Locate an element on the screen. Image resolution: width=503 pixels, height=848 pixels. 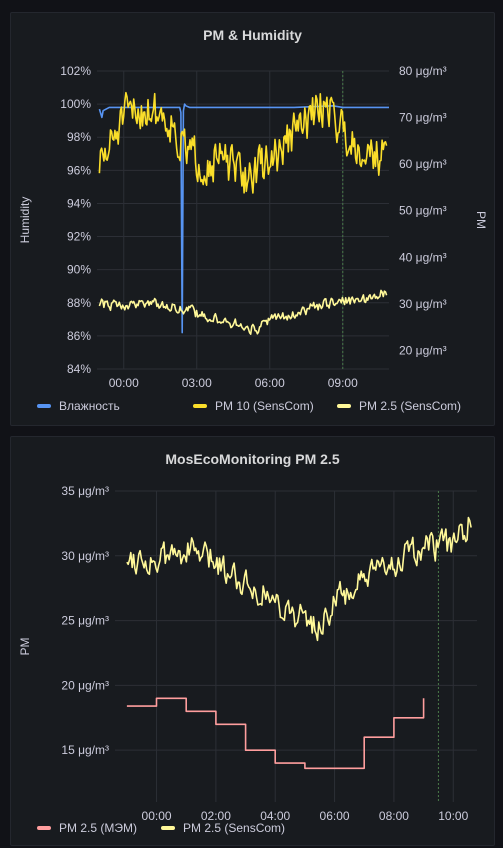
y-tick-label: 102% is located at coordinates (75, 71).